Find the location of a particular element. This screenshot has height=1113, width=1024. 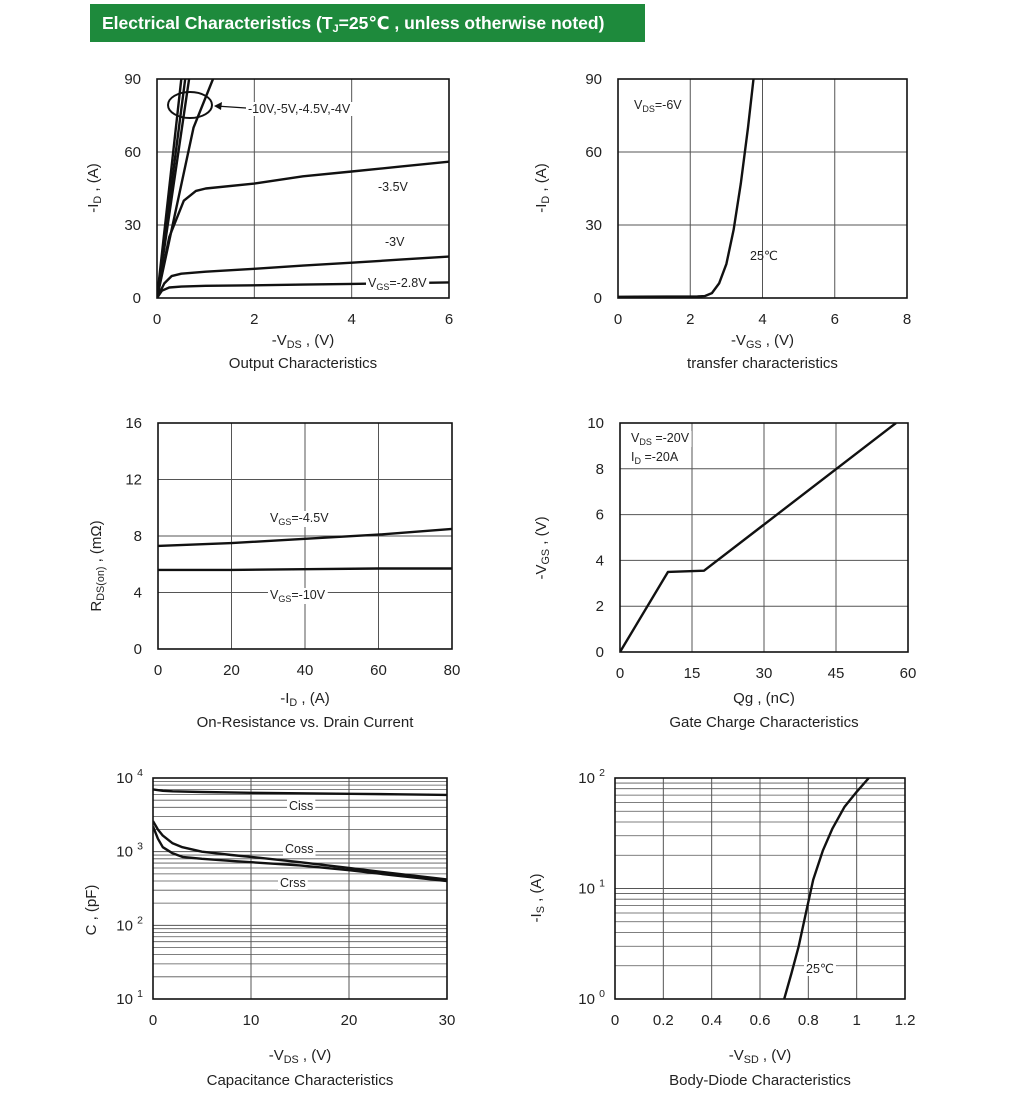

x-tick-label: 10 is located at coordinates (251, 1020).